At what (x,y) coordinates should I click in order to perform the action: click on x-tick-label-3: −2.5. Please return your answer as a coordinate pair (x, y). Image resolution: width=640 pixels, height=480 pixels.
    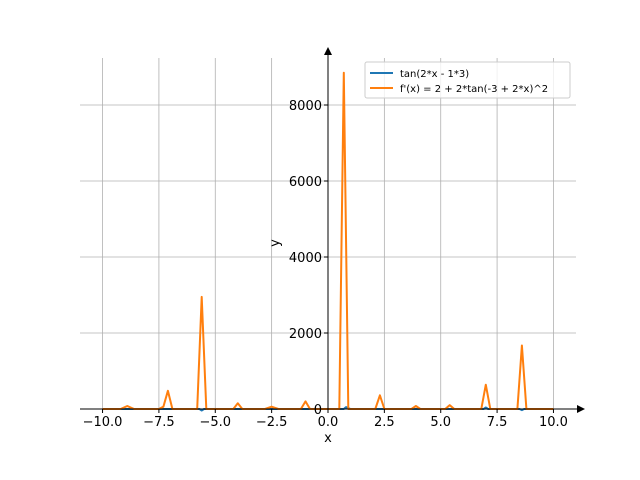
    Looking at the image, I should click on (272, 422).